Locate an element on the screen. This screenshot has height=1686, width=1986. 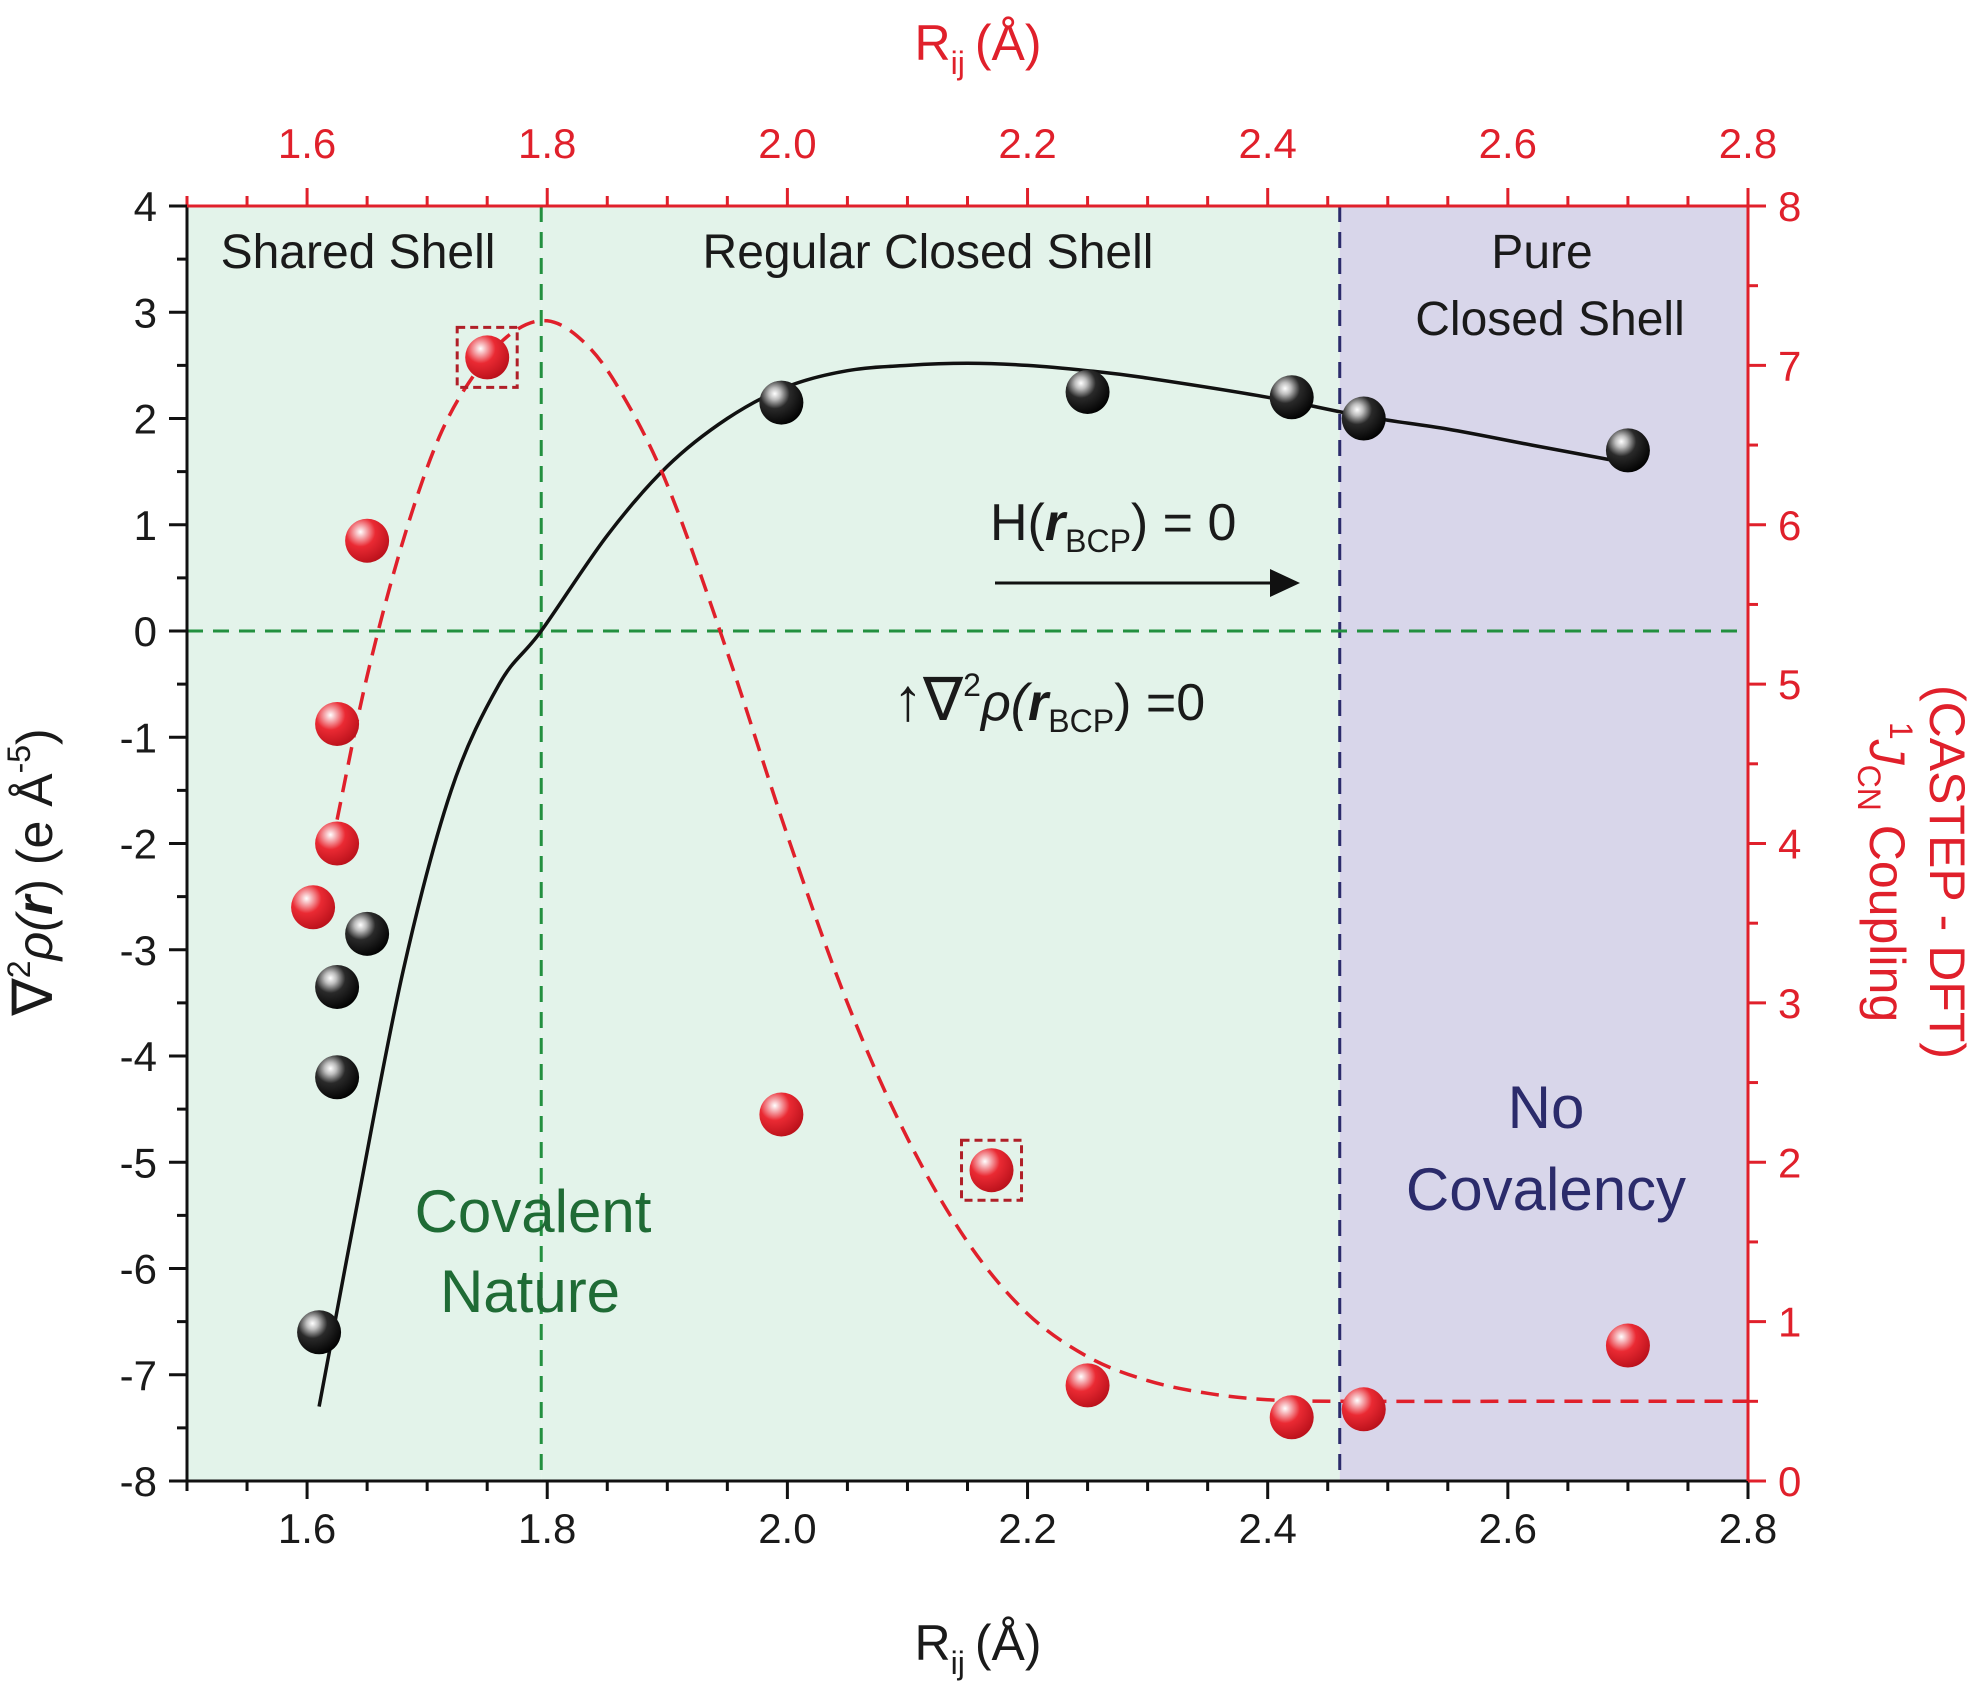
y-right-tick-label: 8 is located at coordinates (1789, 206).